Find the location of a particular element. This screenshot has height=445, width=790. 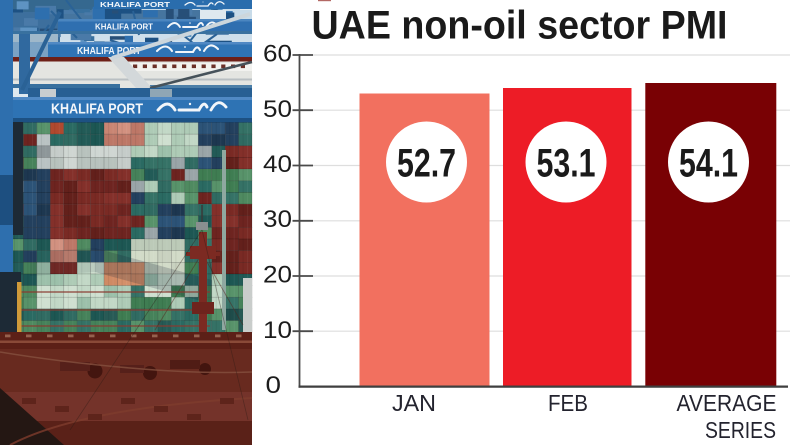

svg-text: 0 is located at coordinates (274, 385).